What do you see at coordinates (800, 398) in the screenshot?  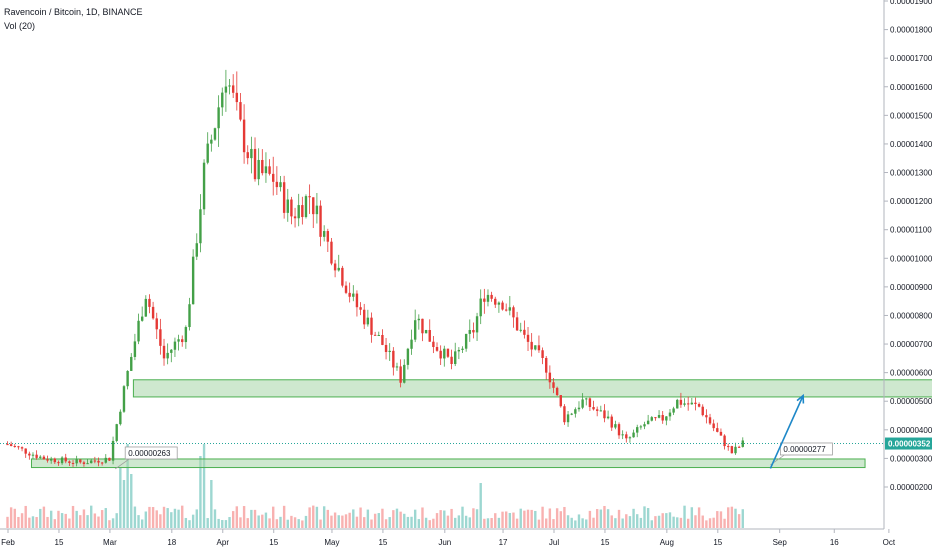 I see `projection-arrow-head` at bounding box center [800, 398].